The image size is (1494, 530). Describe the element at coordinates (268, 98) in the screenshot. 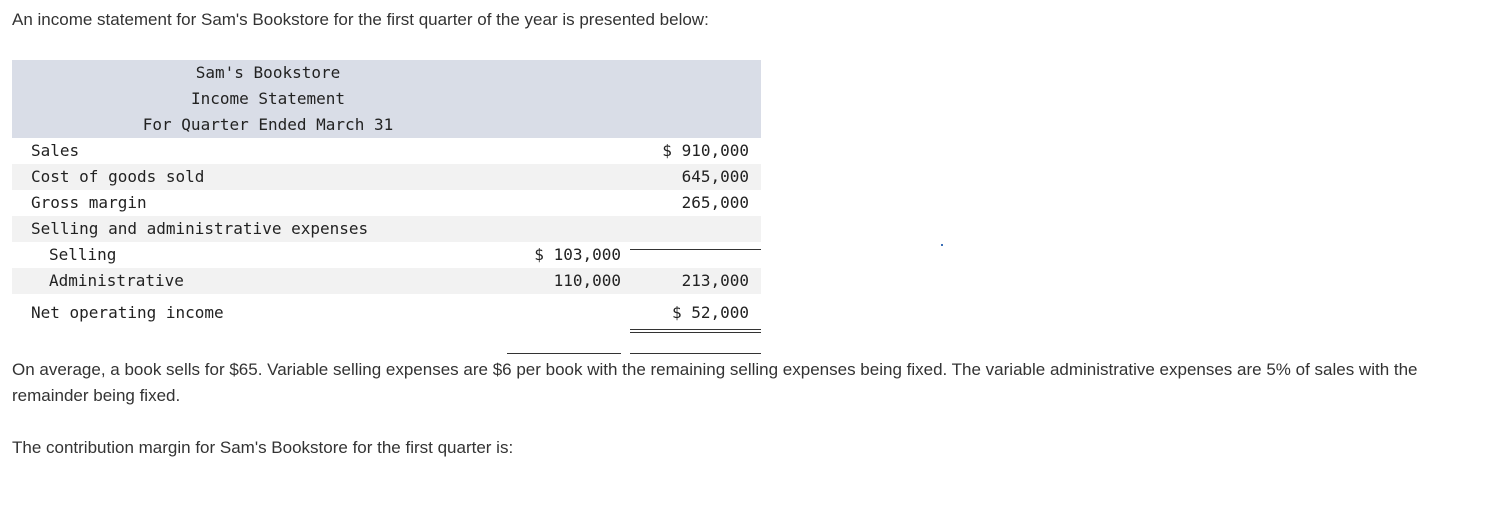

I see `statement-title: Income Statement` at that location.